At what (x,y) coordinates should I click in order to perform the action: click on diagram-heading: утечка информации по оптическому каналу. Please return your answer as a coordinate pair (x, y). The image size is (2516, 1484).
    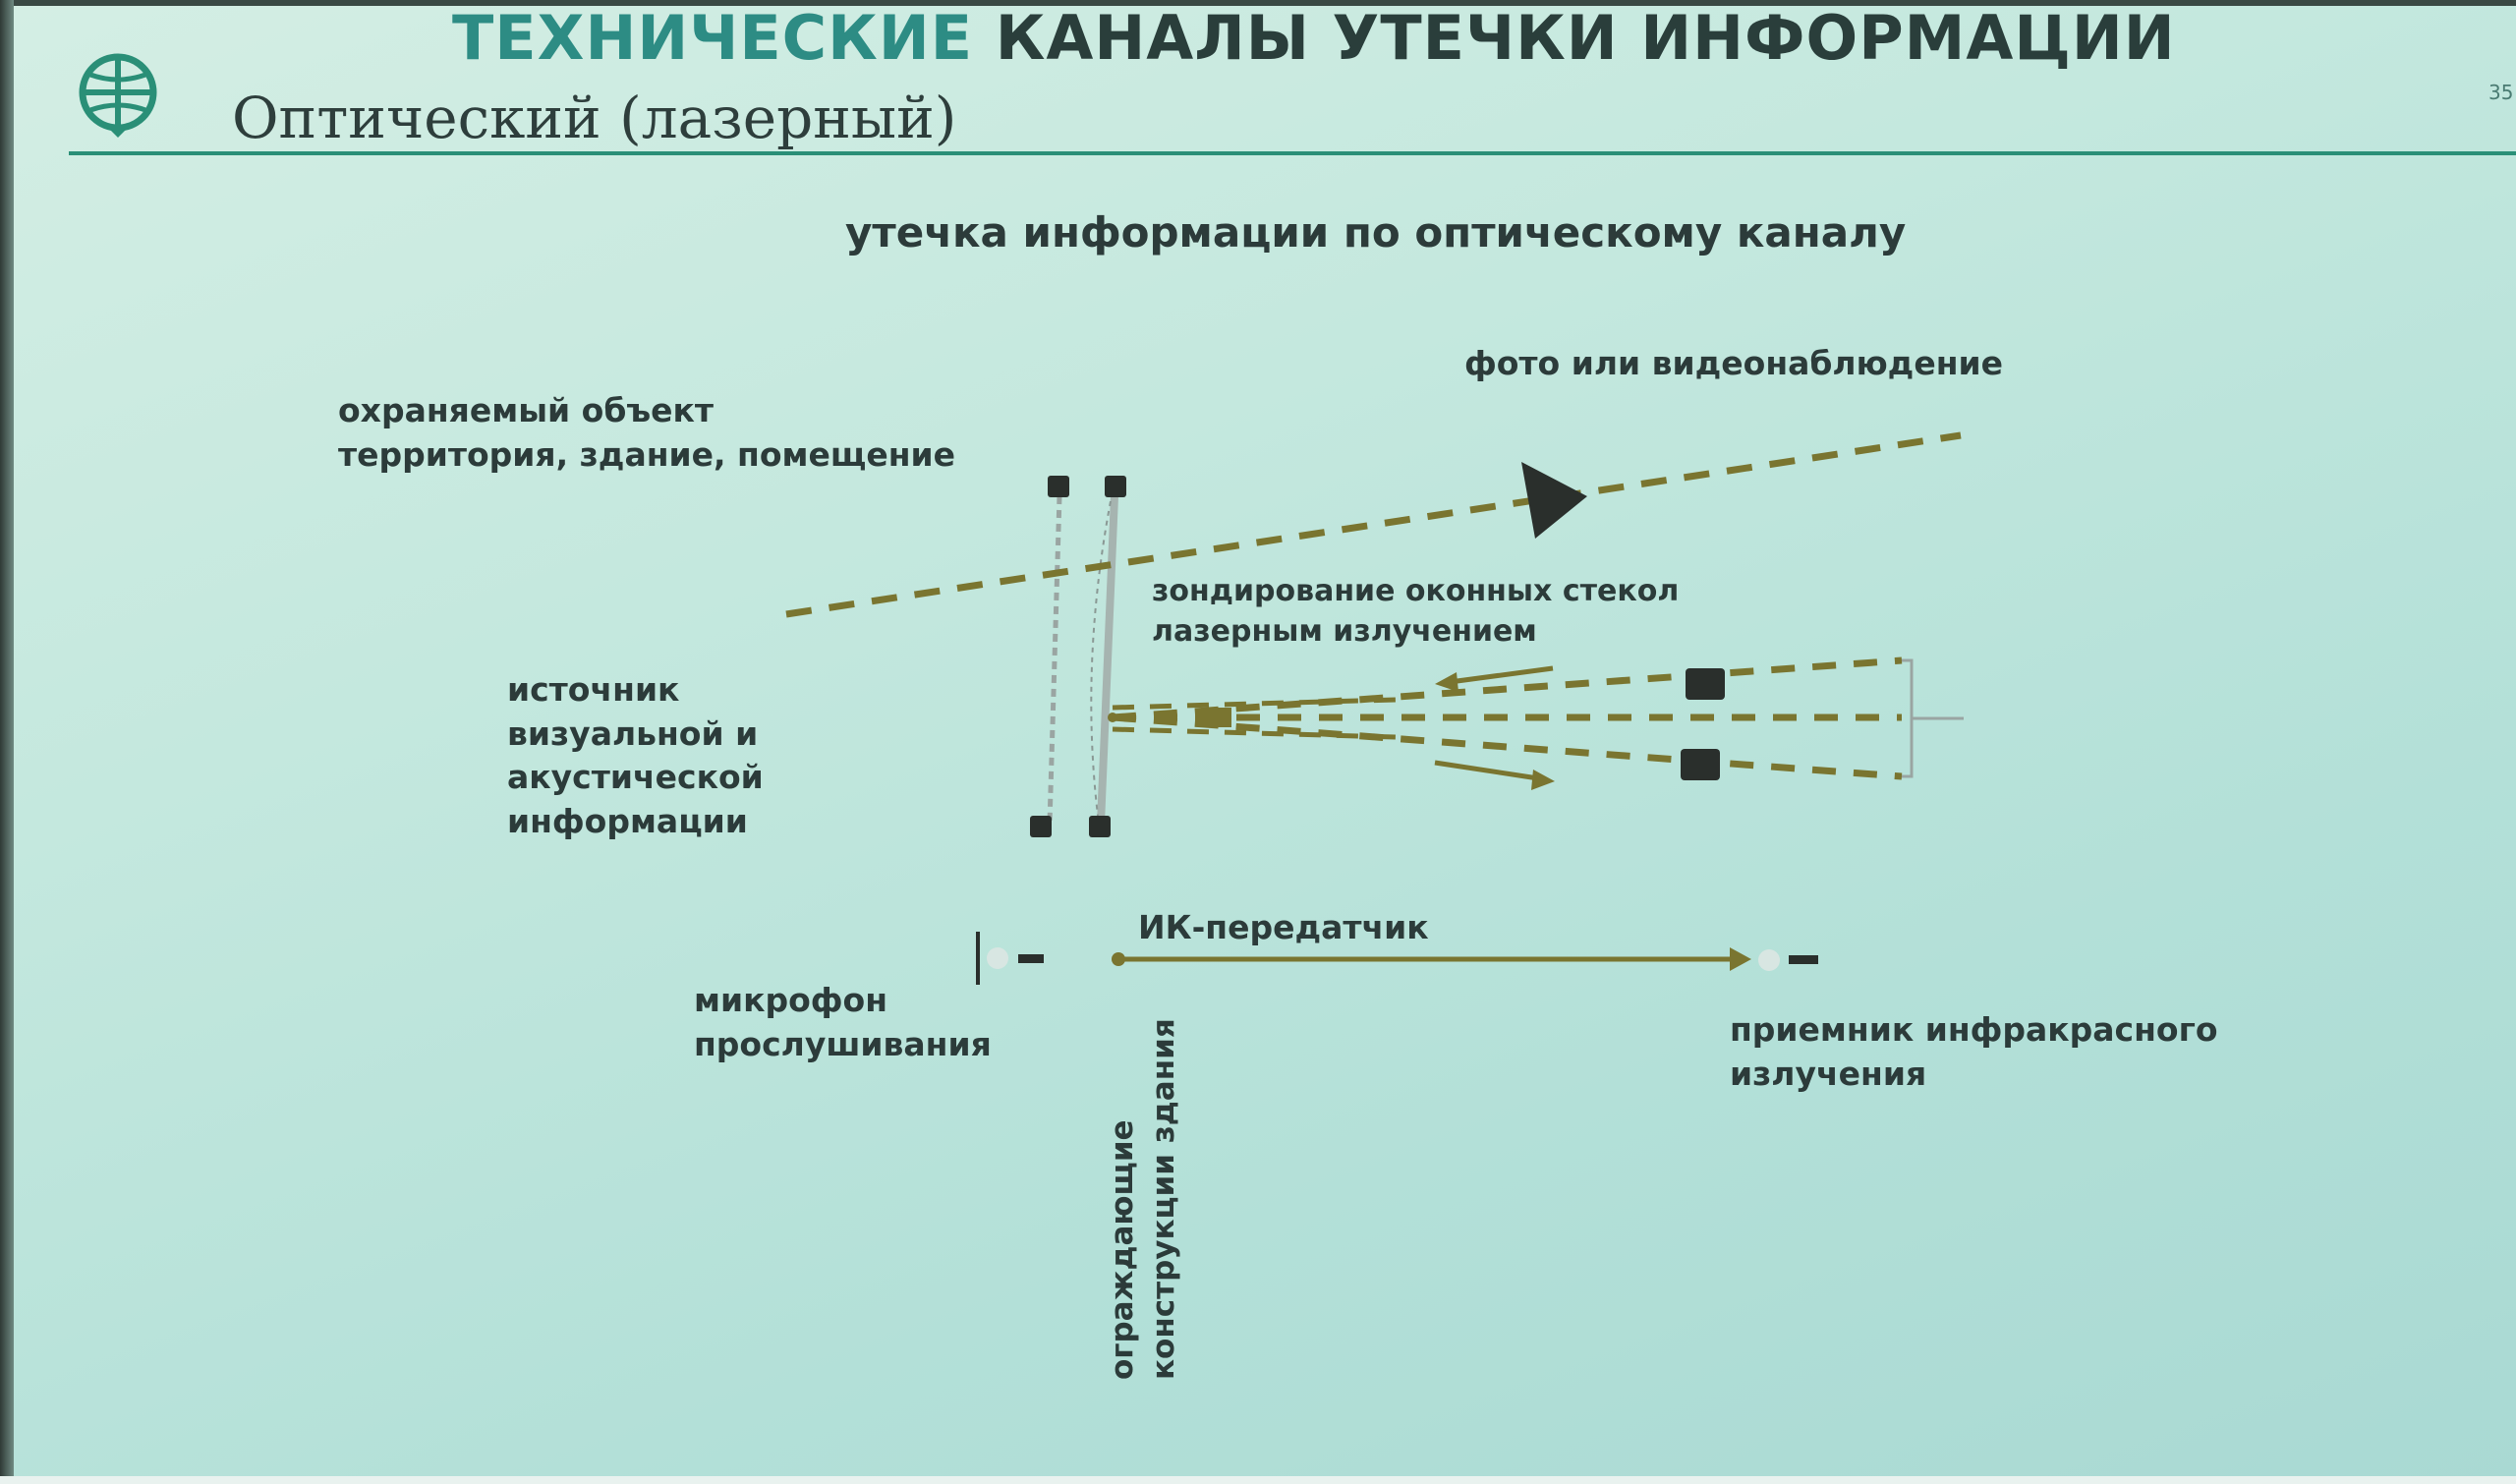
    Looking at the image, I should click on (1376, 232).